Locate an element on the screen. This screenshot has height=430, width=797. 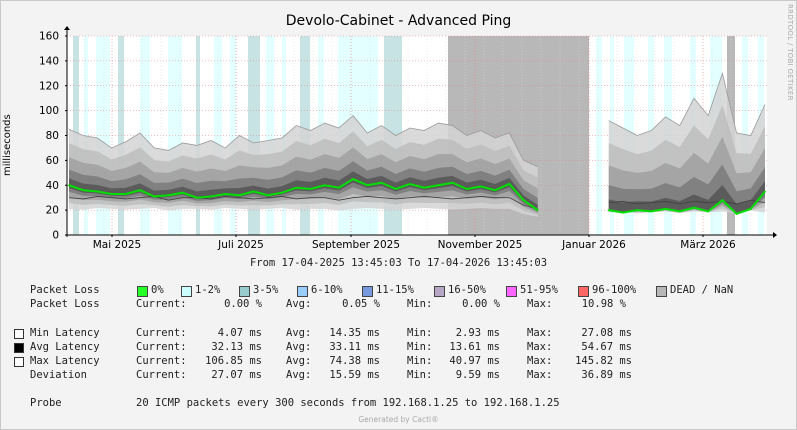
loss-band is located at coordinates (198, 135).